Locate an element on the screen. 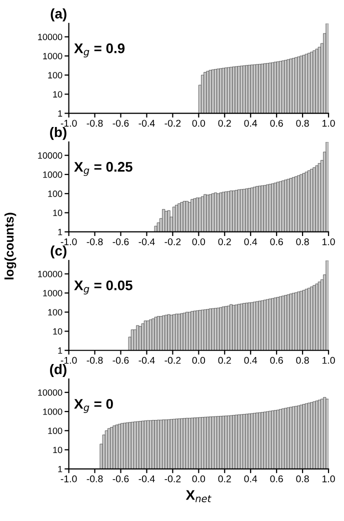 This screenshot has height=521, width=344. y-axis-title: log(counts) is located at coordinates (10, 246).